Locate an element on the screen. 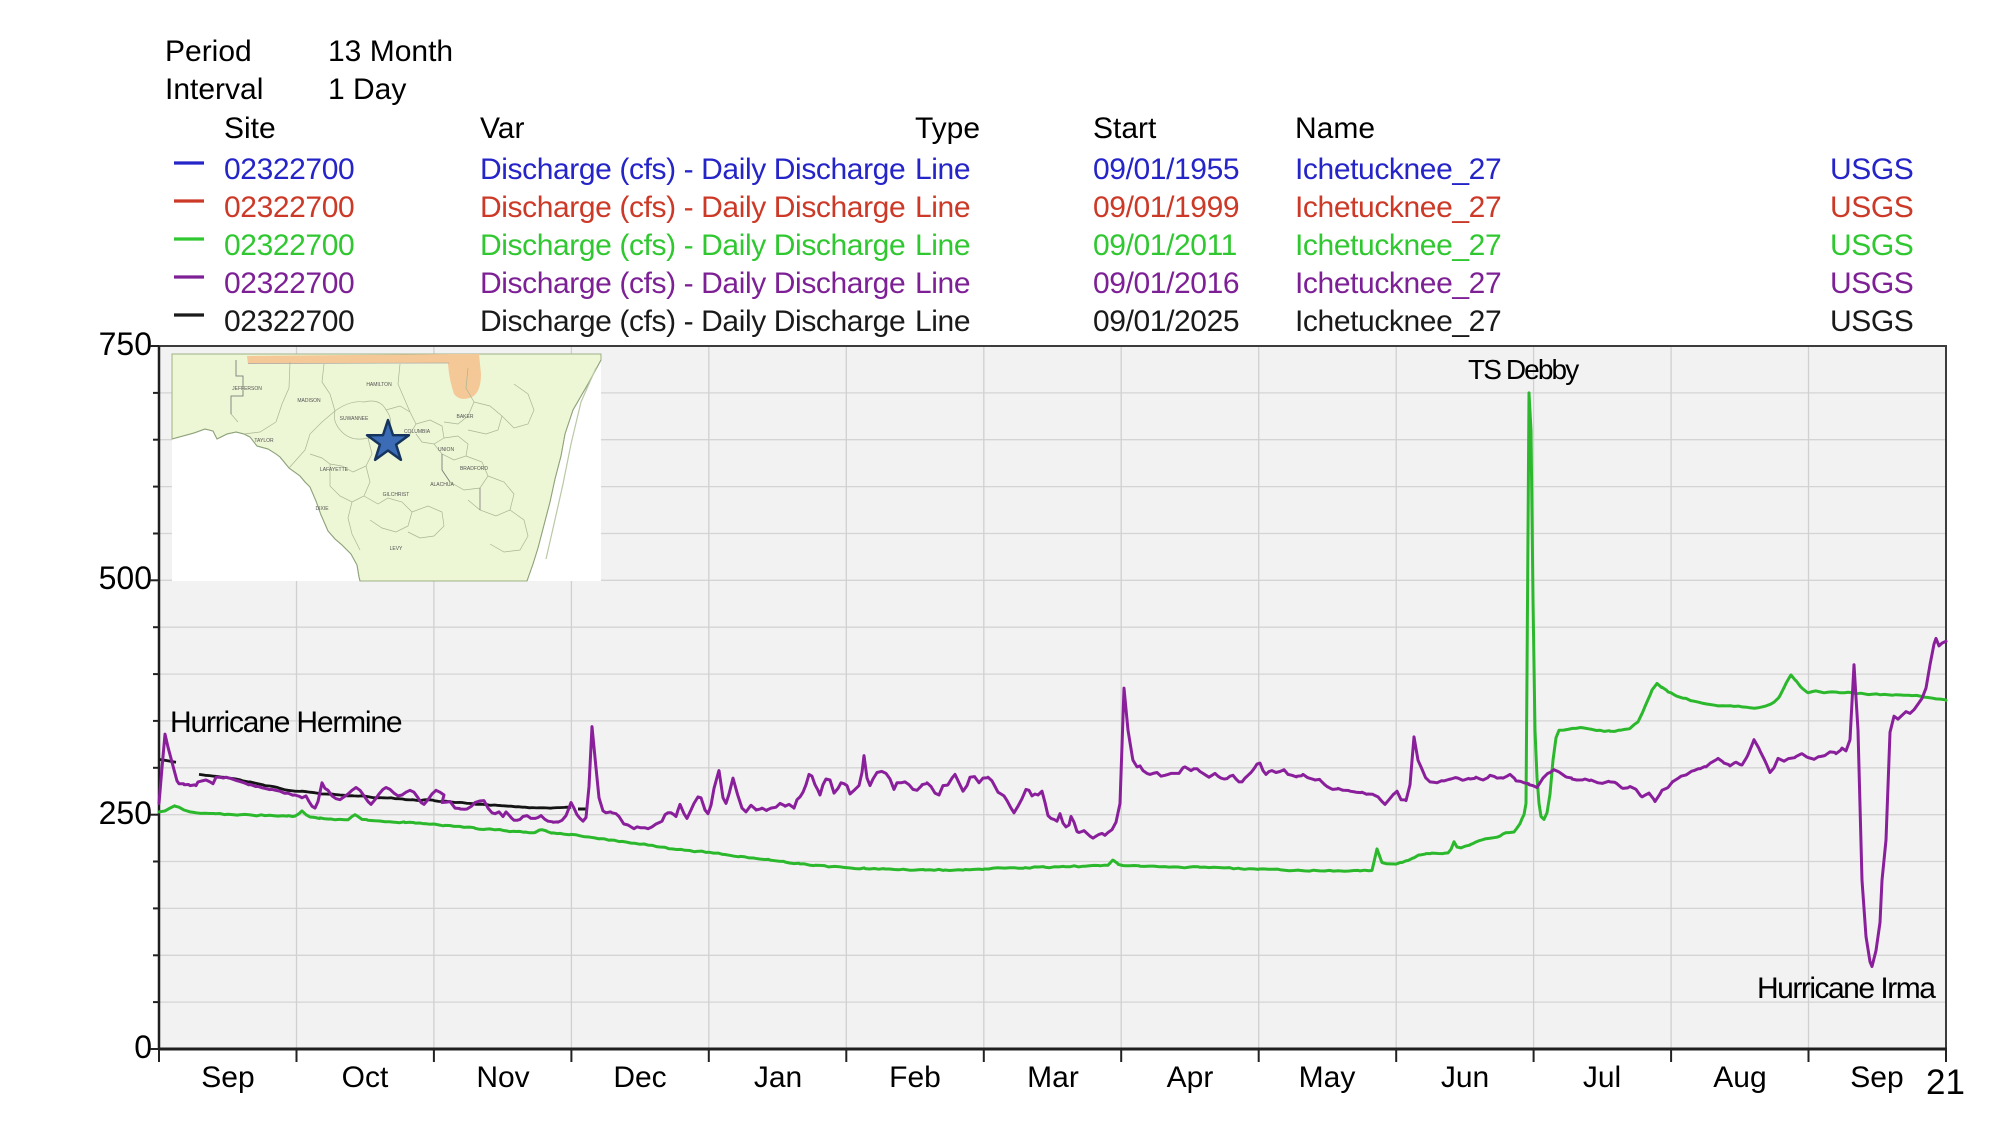  svg-text: DIXIE is located at coordinates (322, 509).